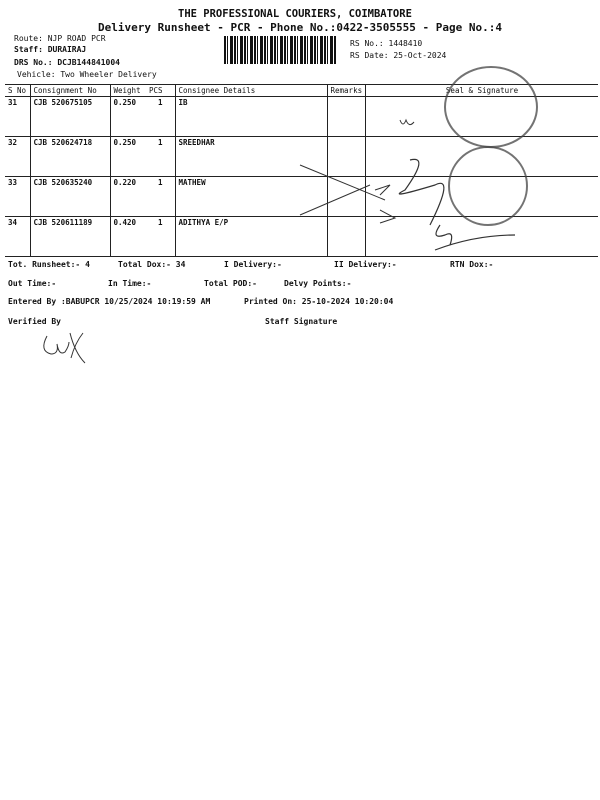  Describe the element at coordinates (70, 116) in the screenshot. I see `consignment-no: CJB 520675105` at that location.